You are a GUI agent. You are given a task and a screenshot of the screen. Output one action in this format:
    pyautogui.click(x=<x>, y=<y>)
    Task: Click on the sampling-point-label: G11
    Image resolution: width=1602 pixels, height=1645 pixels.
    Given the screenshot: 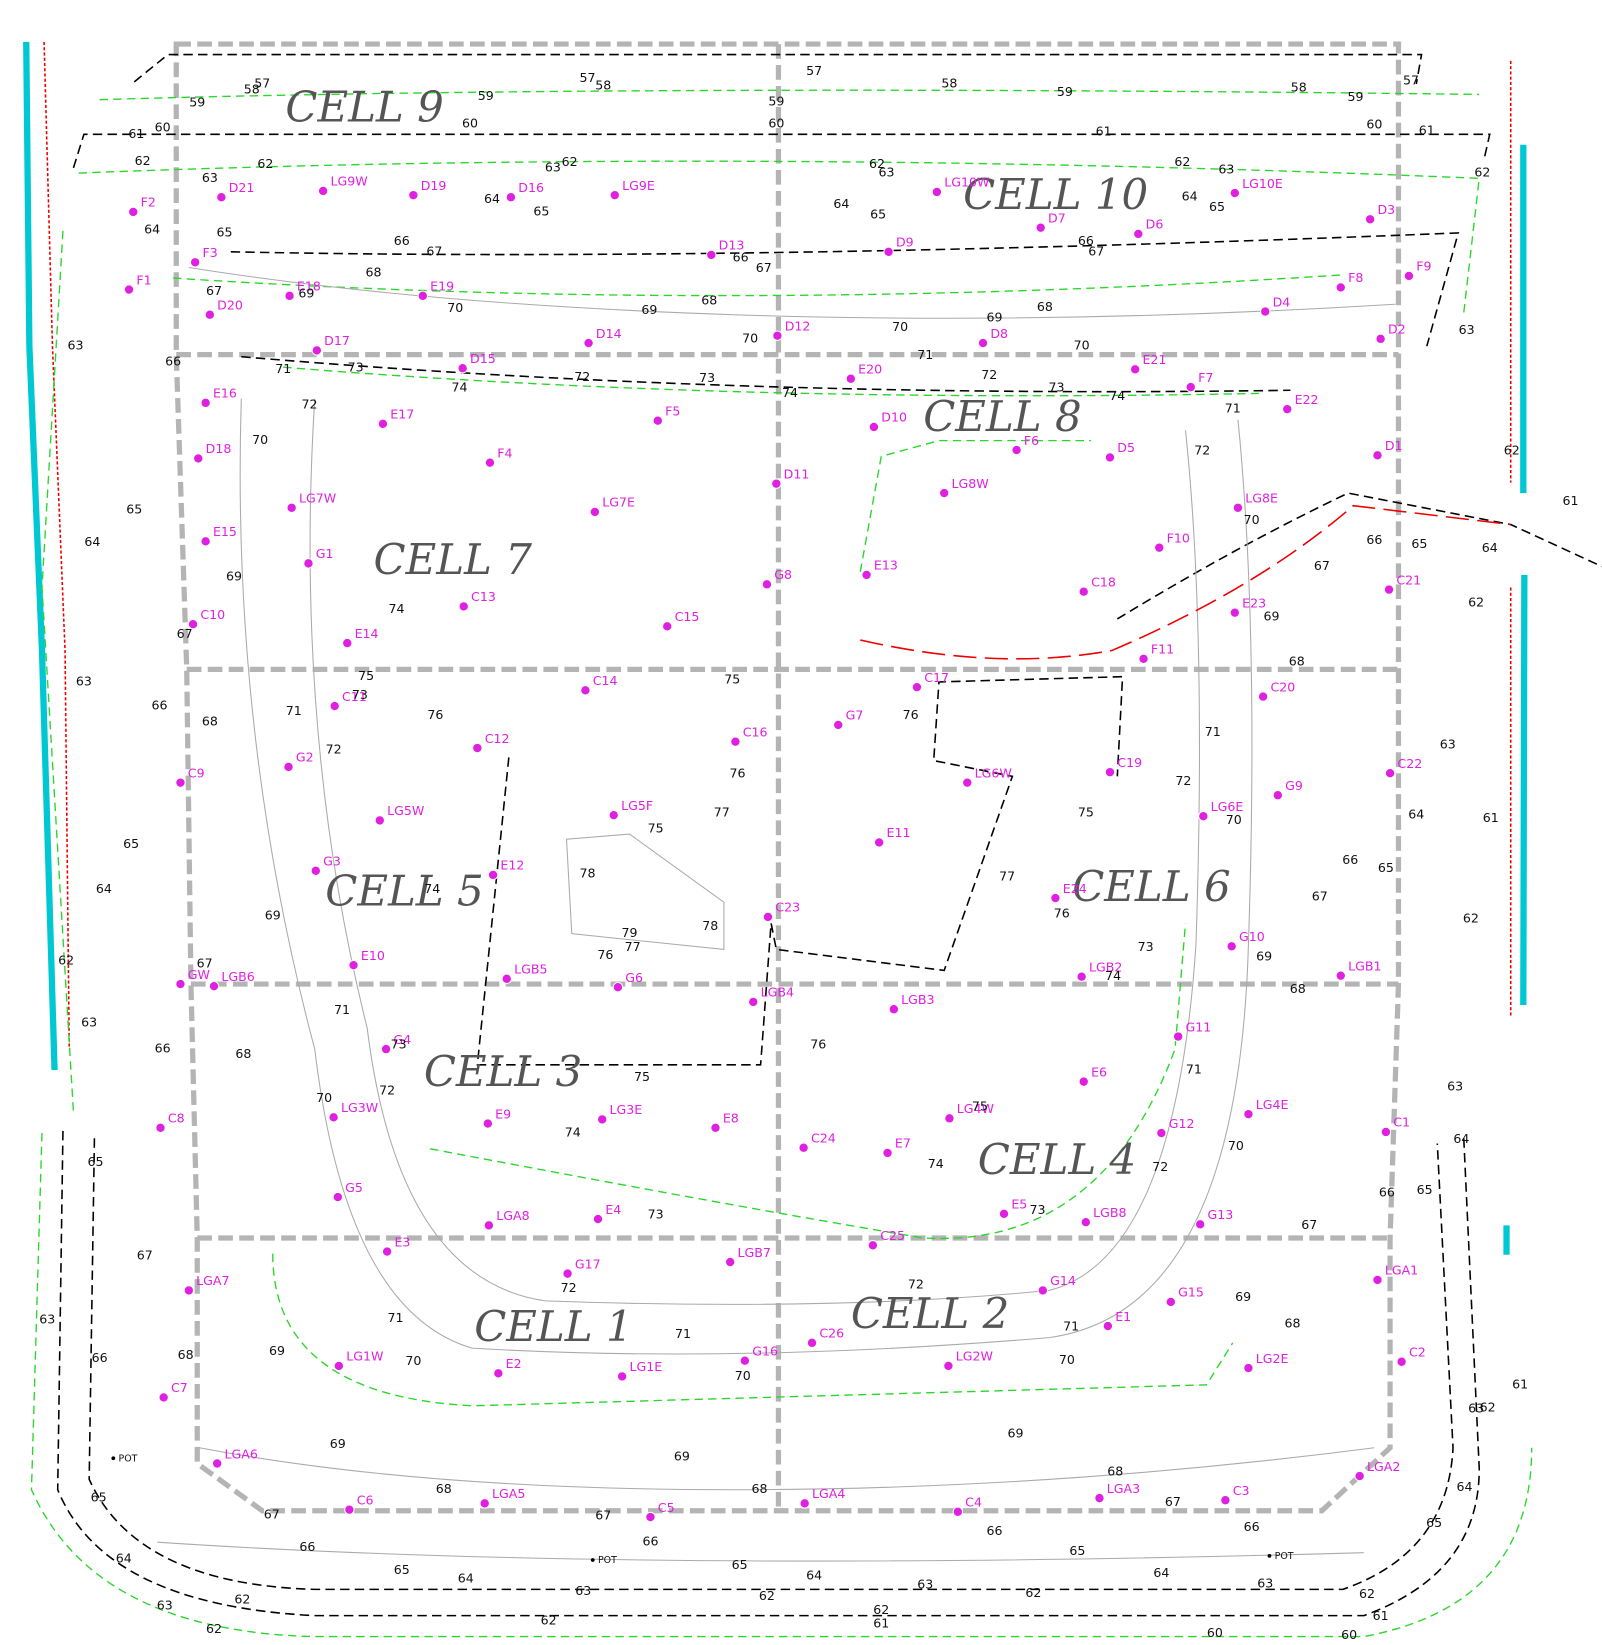 What is the action you would take?
    pyautogui.click(x=1198, y=1026)
    